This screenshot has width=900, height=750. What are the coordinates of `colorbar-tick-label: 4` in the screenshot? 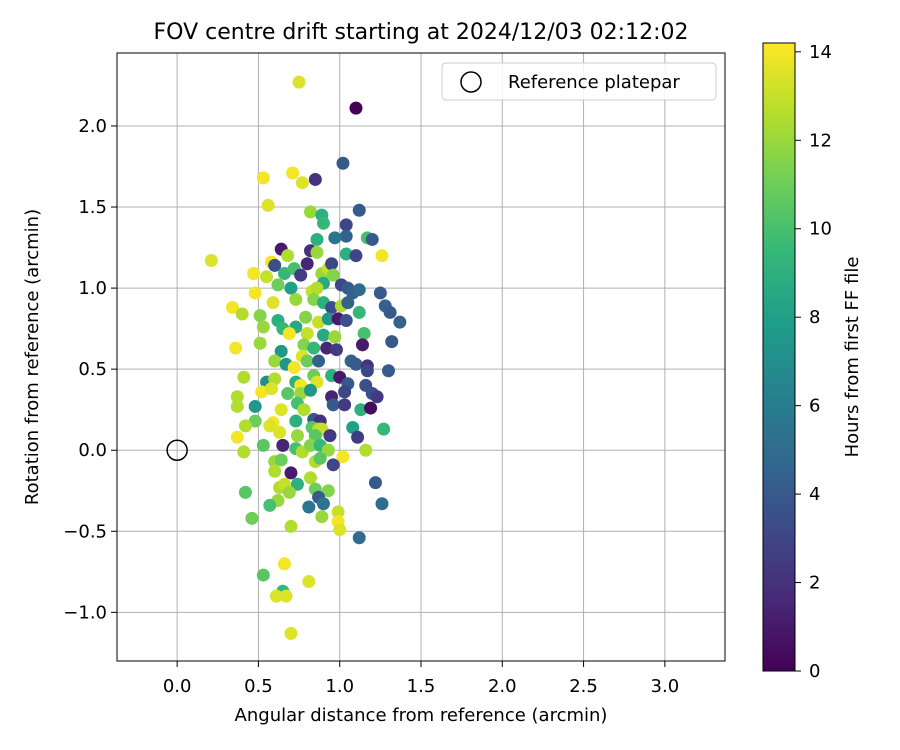 It's located at (814, 494).